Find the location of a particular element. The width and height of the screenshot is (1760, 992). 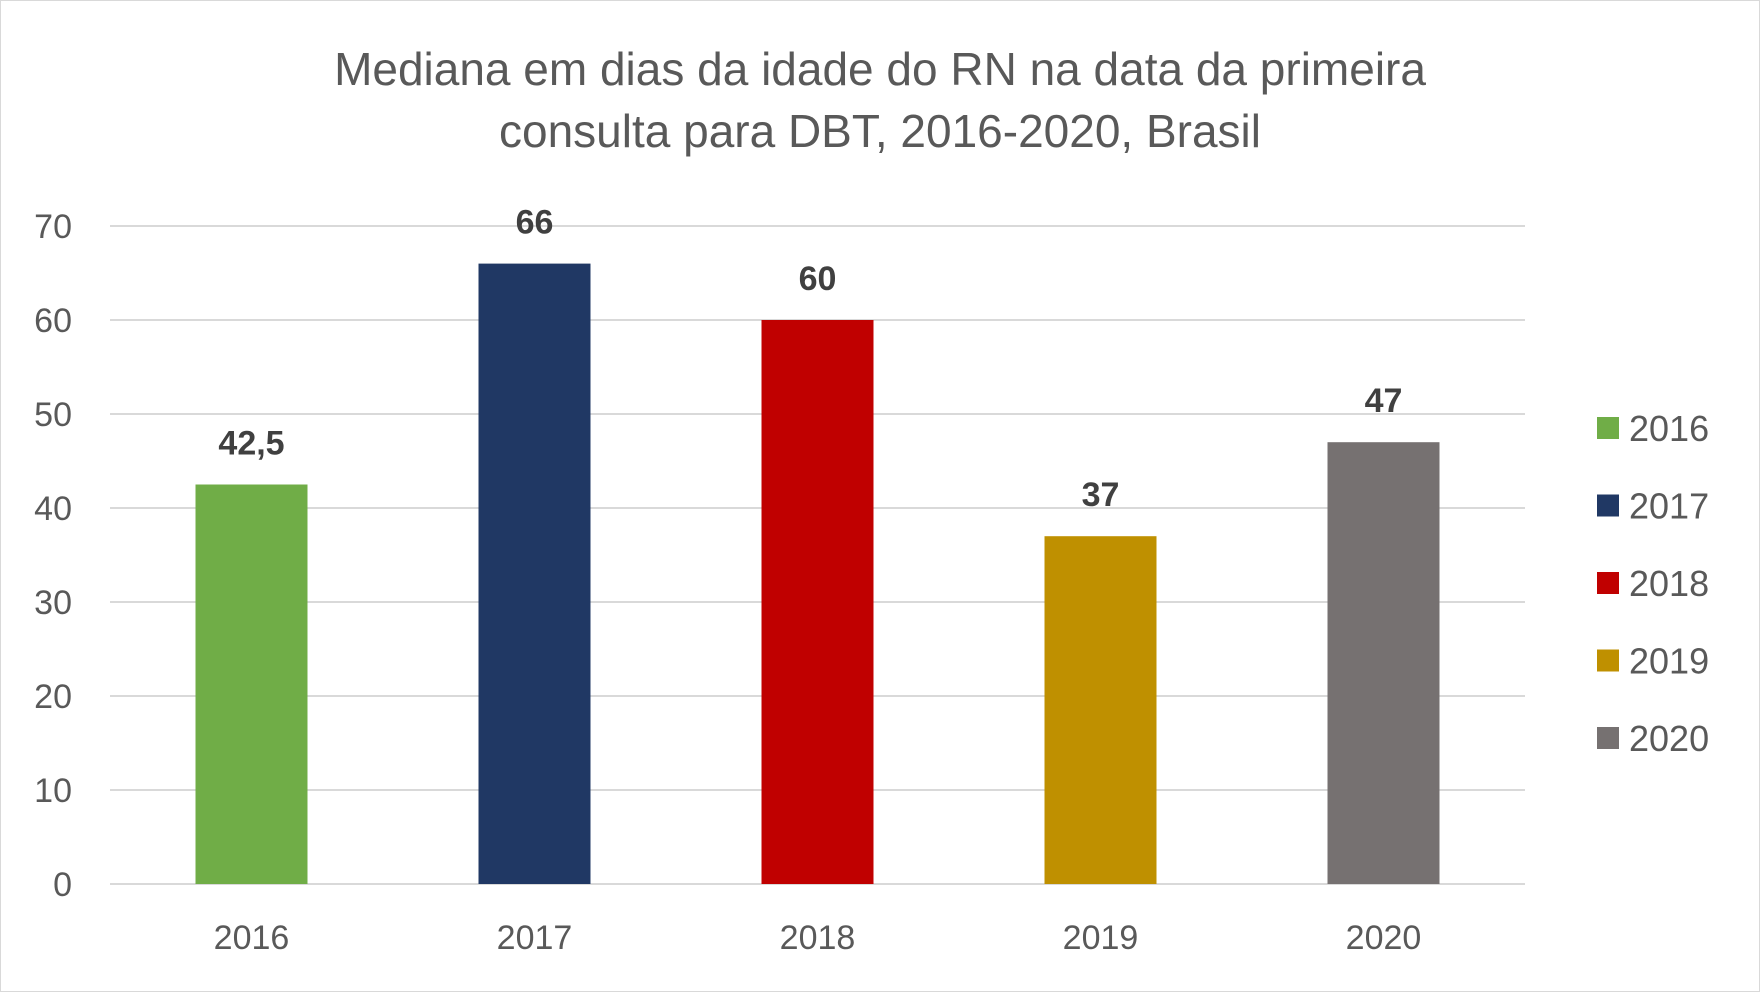

x-tick-label: 2020 is located at coordinates (1384, 938).